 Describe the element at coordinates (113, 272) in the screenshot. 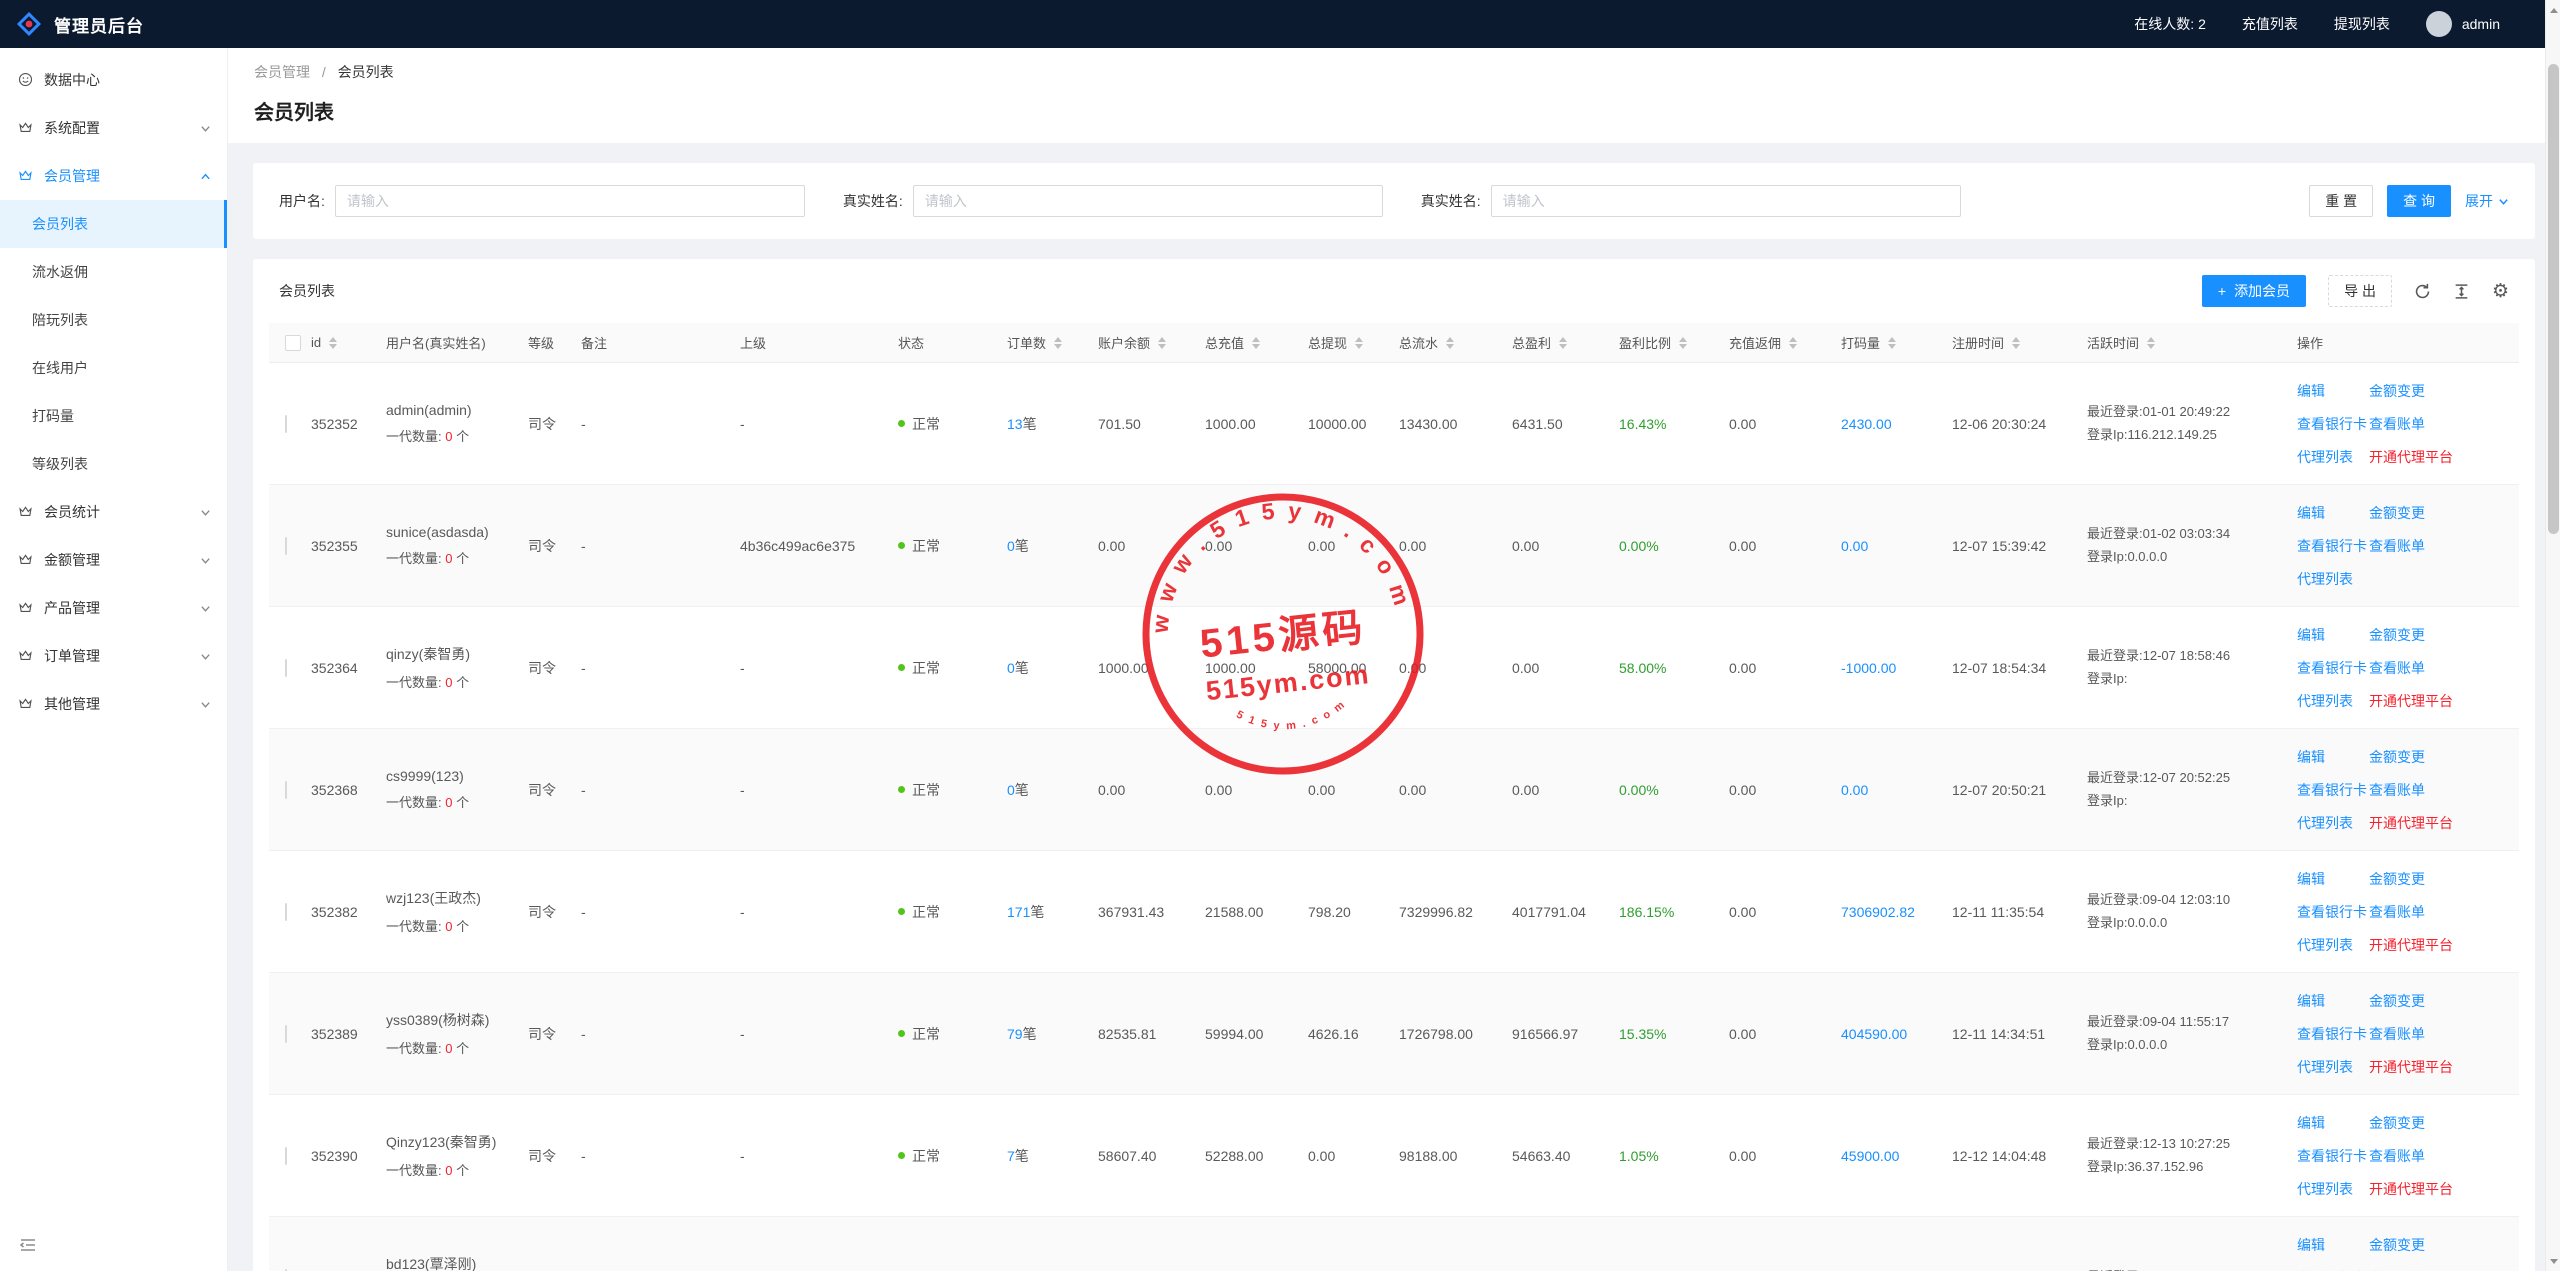

I see `sidebar-subitem: 流水返佣` at that location.